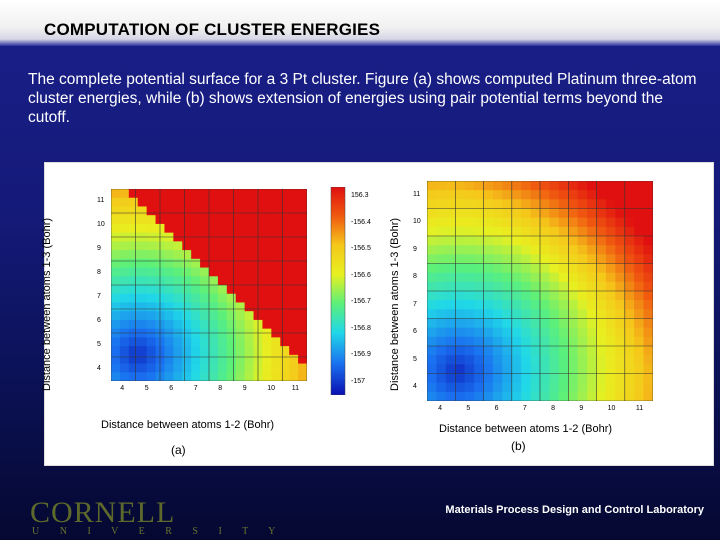 This screenshot has height=540, width=720. Describe the element at coordinates (415, 277) in the screenshot. I see `ytick-b: 8` at that location.